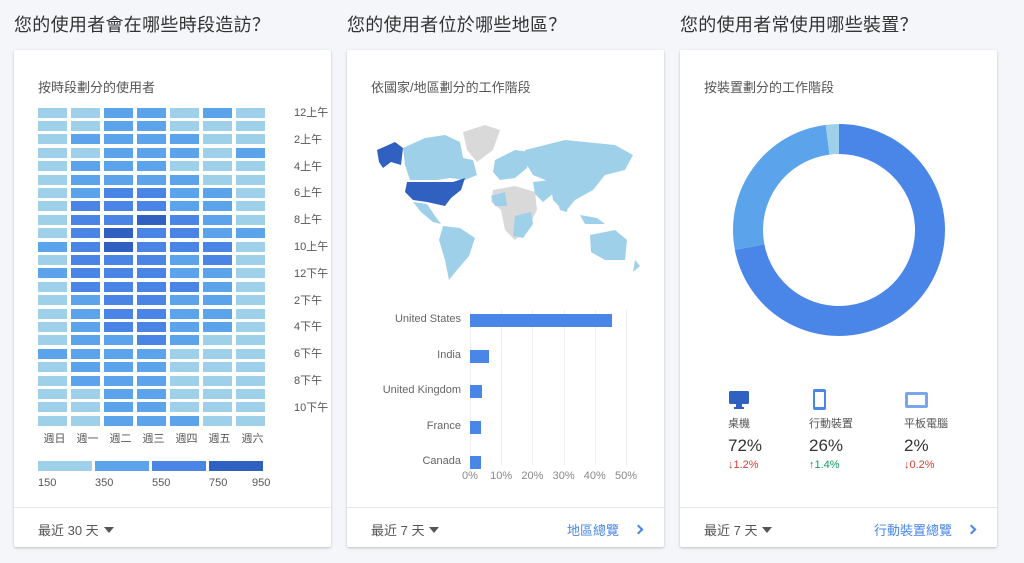 The height and width of the screenshot is (563, 1024). What do you see at coordinates (839, 230) in the screenshot?
I see `device-donut-chart` at bounding box center [839, 230].